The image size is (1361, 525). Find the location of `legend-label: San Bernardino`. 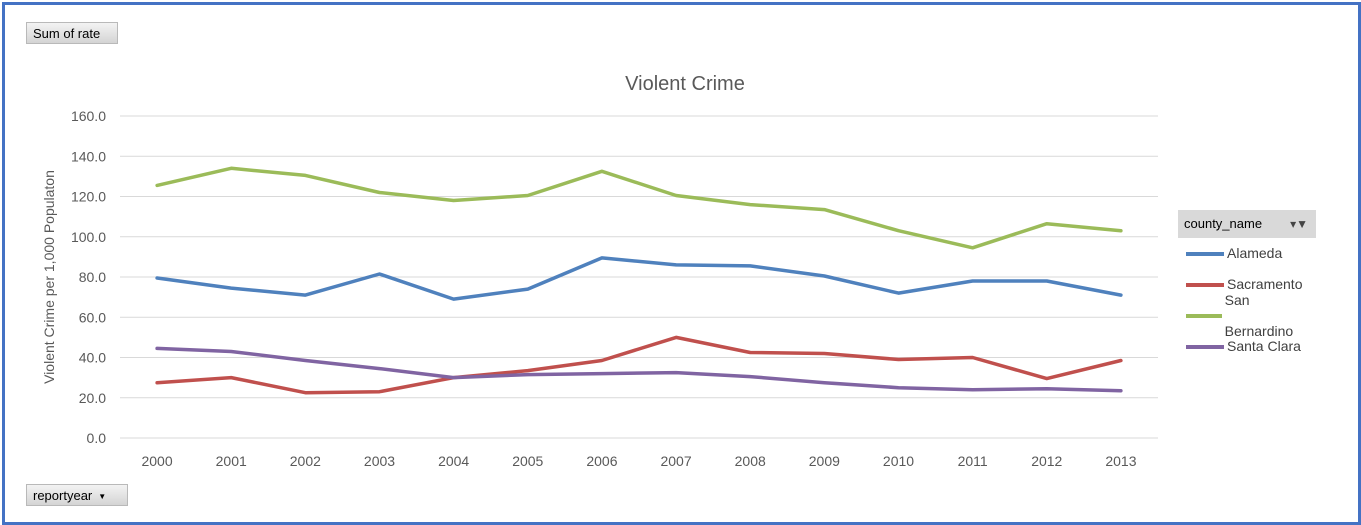

legend-label: San Bernardino is located at coordinates (1259, 315).